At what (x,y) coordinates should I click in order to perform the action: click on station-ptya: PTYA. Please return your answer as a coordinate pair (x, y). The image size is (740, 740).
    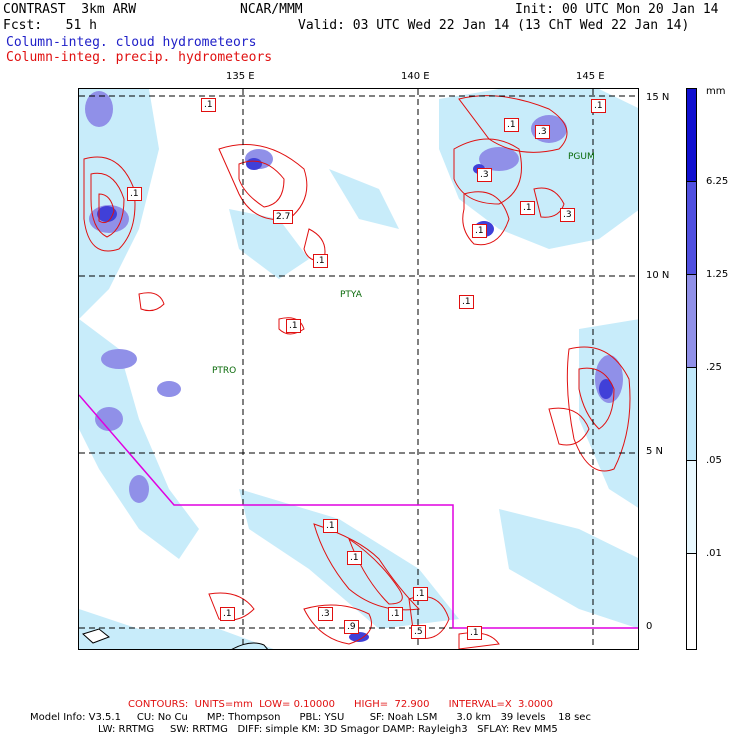
    Looking at the image, I should click on (351, 295).